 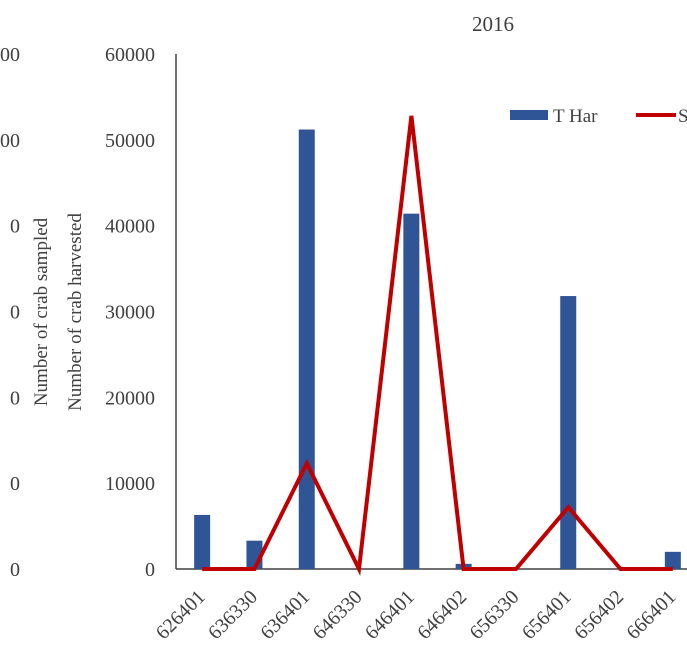 I want to click on y-tick-label: 30000, so click(x=130, y=313).